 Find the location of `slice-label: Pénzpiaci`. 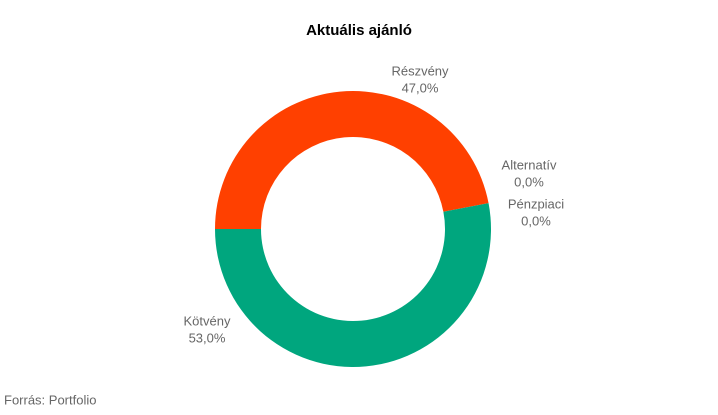

slice-label: Pénzpiaci is located at coordinates (536, 203).